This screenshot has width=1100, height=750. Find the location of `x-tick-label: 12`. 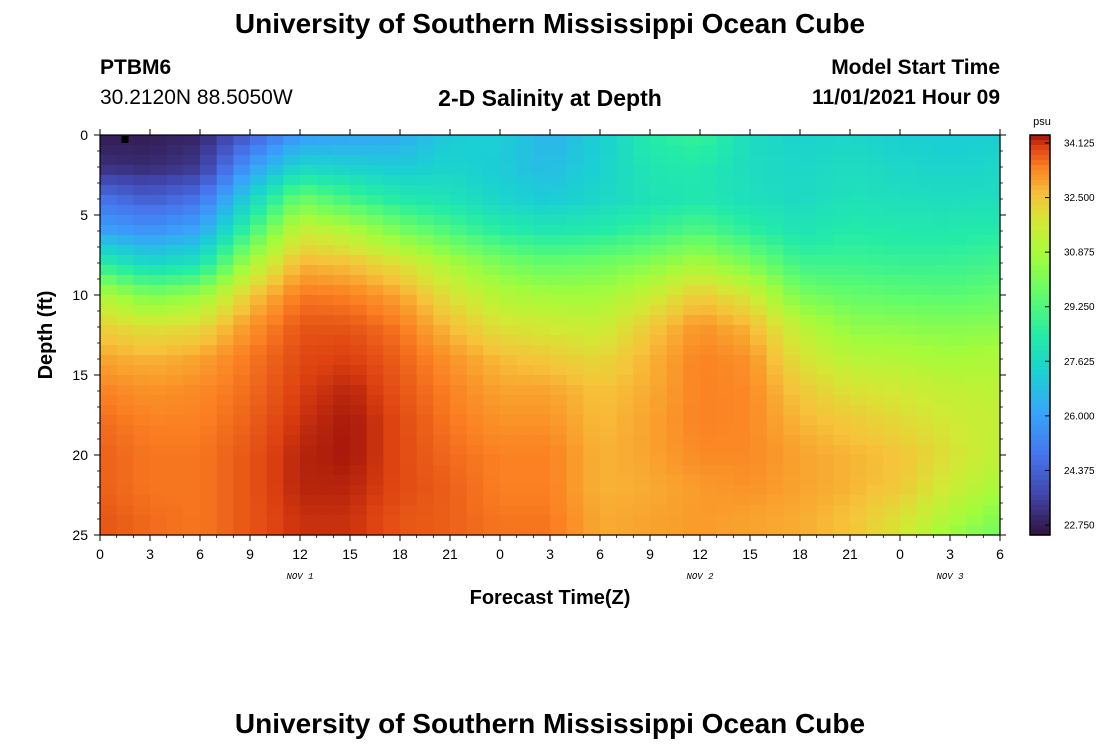

x-tick-label: 12 is located at coordinates (700, 554).